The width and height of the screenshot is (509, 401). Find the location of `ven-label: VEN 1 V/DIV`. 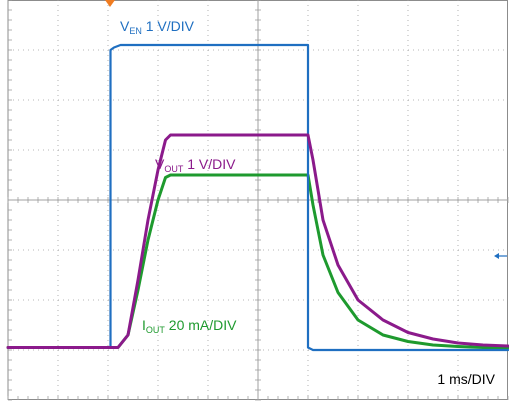

ven-label: VEN 1 V/DIV is located at coordinates (157, 27).